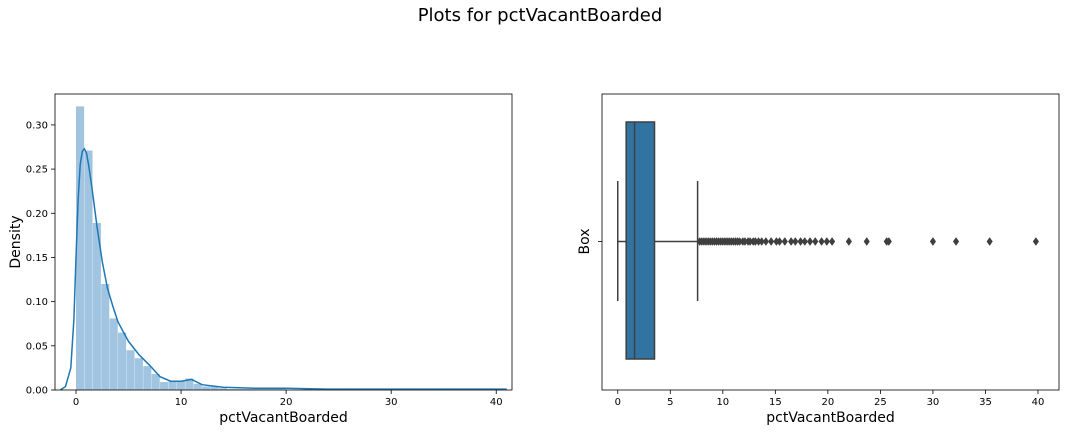 This screenshot has height=432, width=1069. I want to click on y-tick-label: 0.10, so click(37, 302).